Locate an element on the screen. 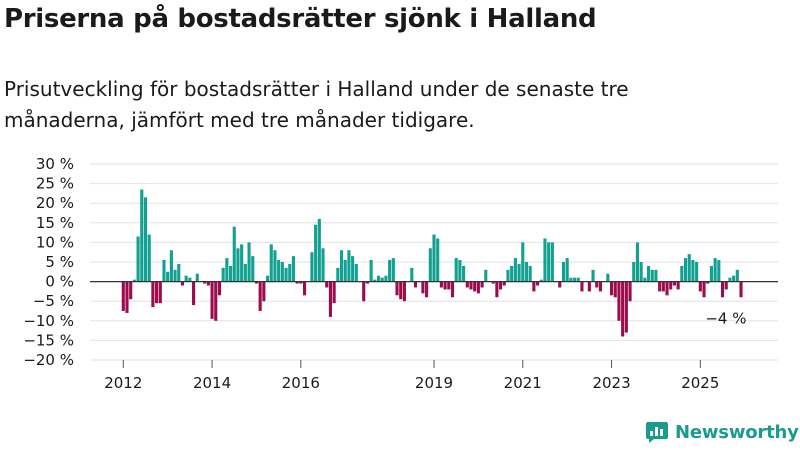 This screenshot has width=800, height=450. x-tick-label: 2019 is located at coordinates (434, 383).